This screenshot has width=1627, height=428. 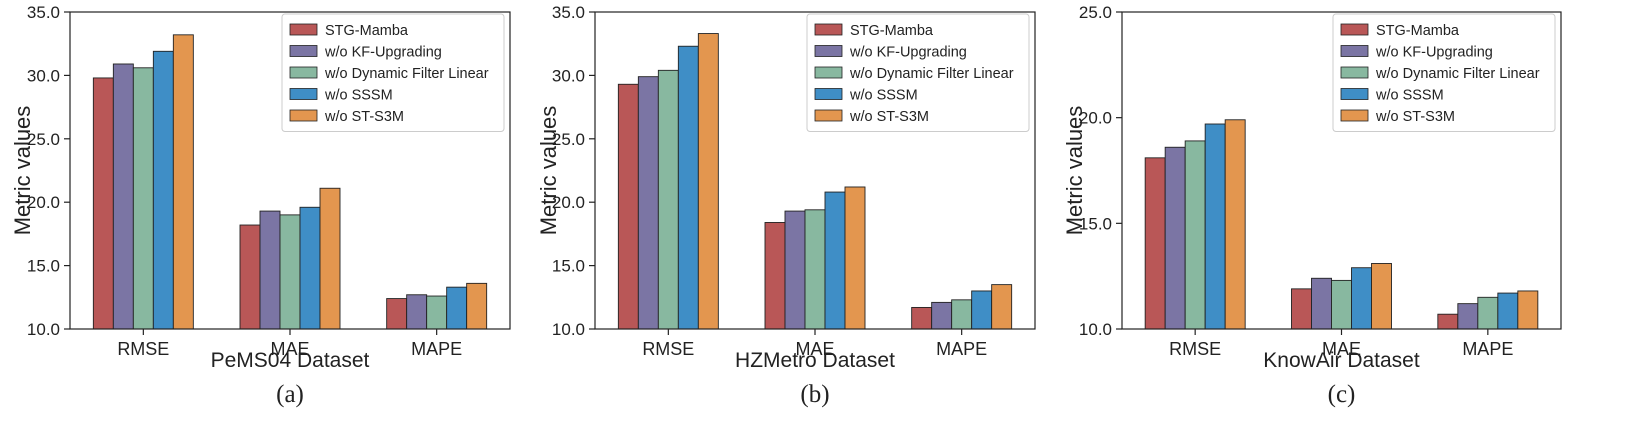 What do you see at coordinates (815, 360) in the screenshot?
I see `x-axis-label: HZMetro Dataset` at bounding box center [815, 360].